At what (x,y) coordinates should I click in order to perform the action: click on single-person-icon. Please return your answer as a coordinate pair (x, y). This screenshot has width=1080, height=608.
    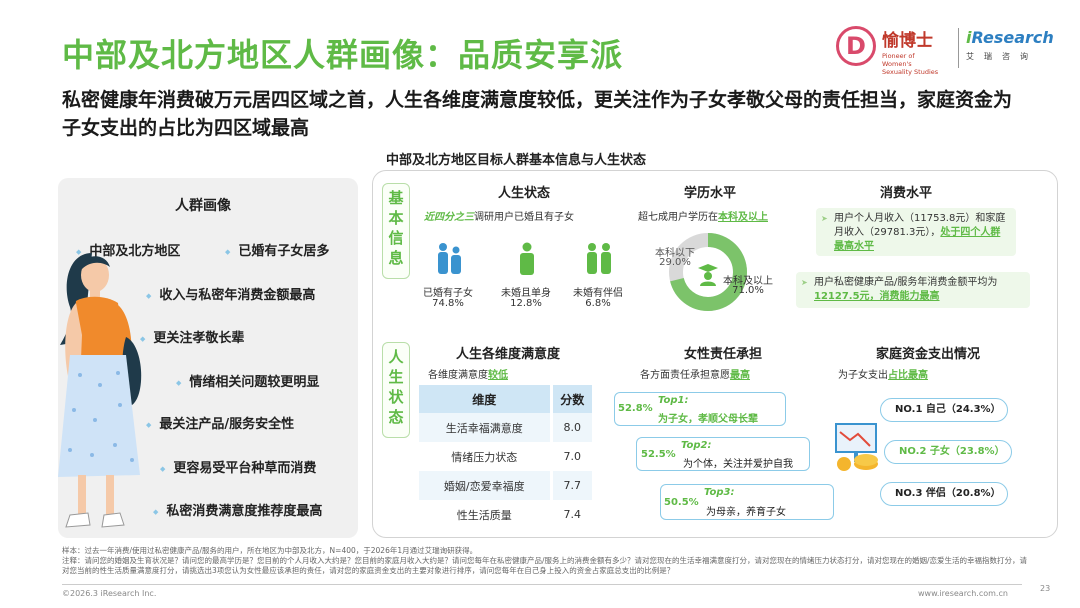
    Looking at the image, I should click on (527, 258).